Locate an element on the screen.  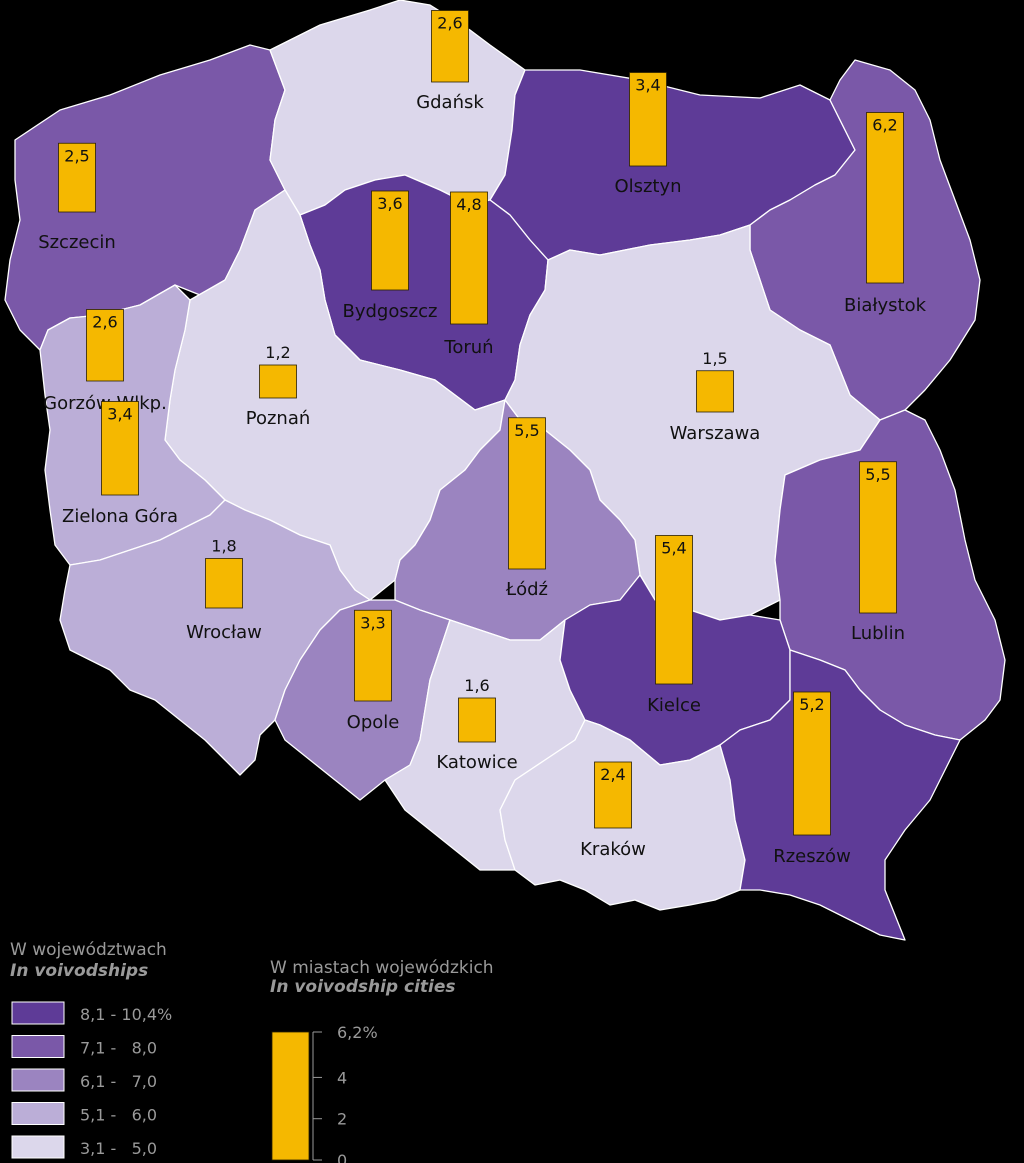
city-name-label: Kraków is located at coordinates (613, 849).